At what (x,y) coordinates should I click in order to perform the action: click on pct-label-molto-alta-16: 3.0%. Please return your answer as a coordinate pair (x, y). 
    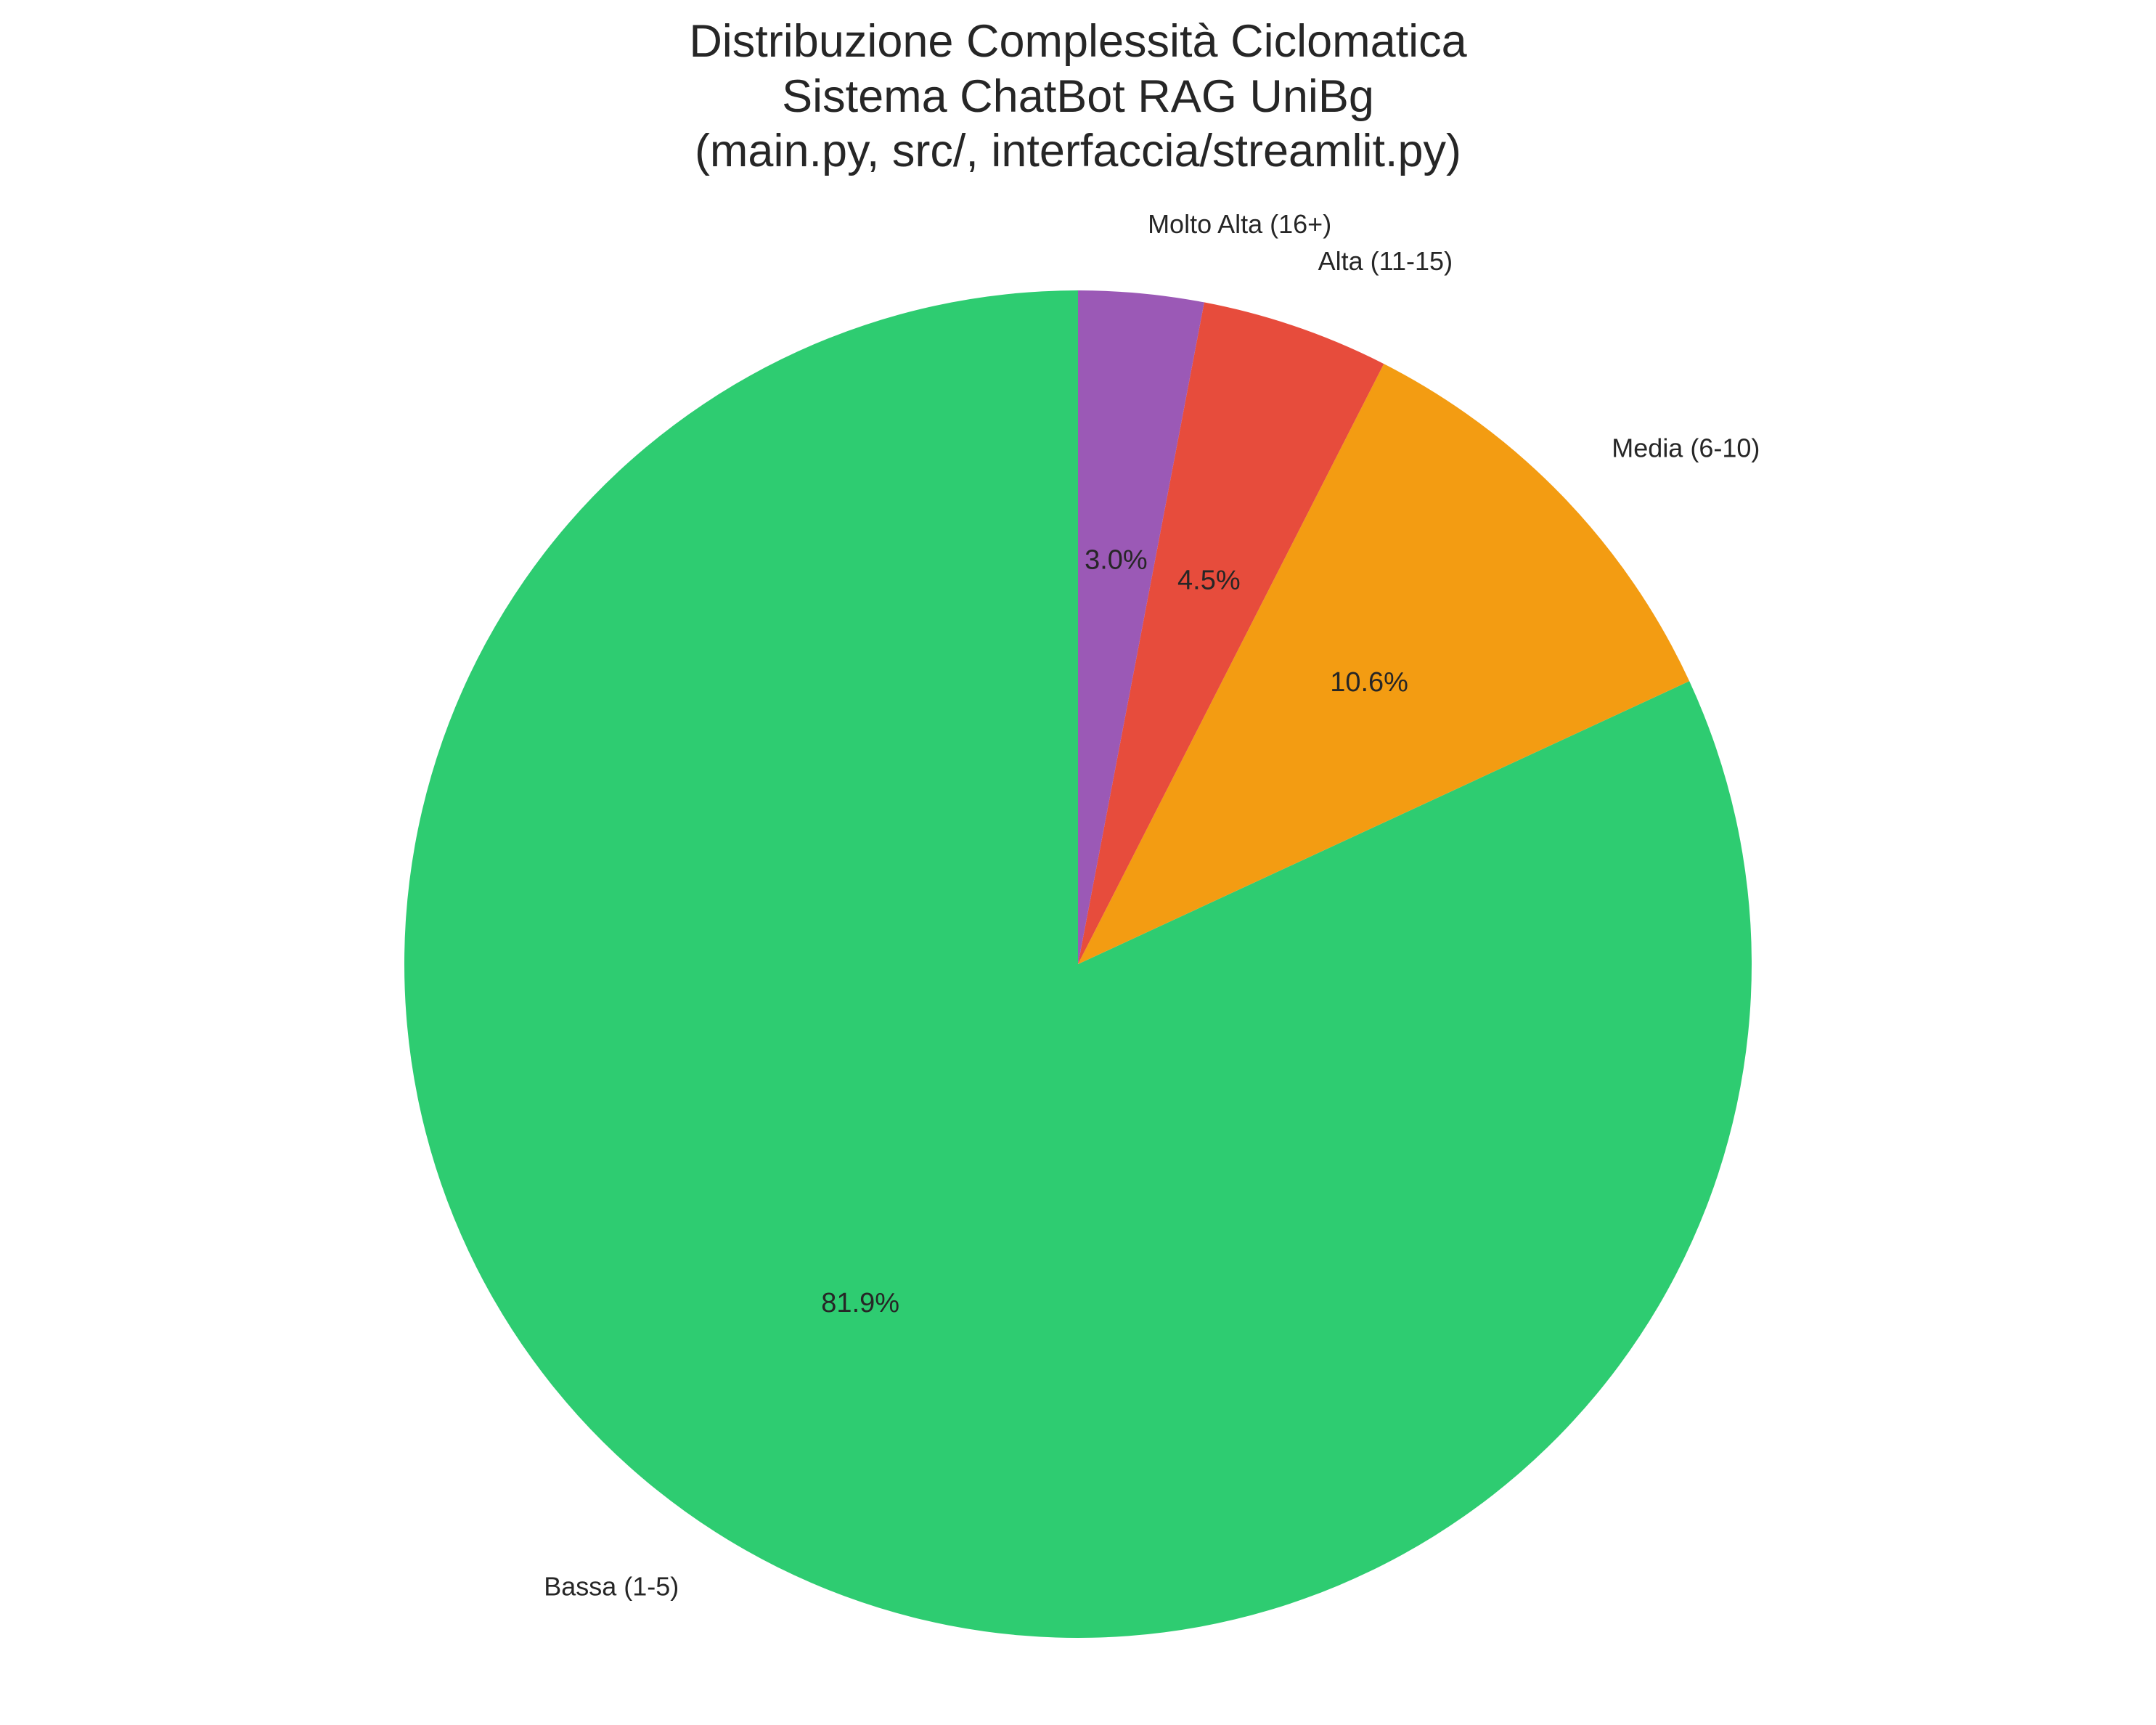
    Looking at the image, I should click on (1117, 560).